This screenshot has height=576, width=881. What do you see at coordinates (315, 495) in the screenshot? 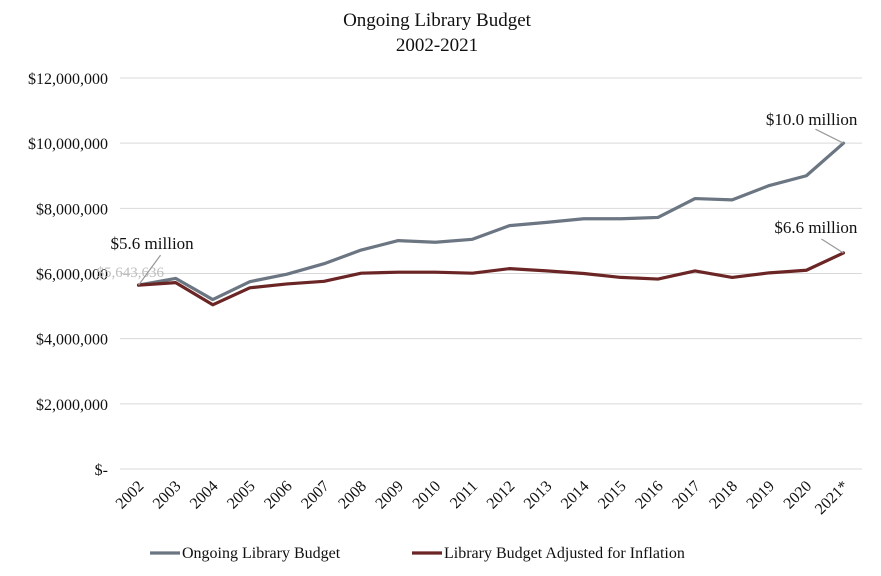
I see `x-tick-label: 2007` at bounding box center [315, 495].